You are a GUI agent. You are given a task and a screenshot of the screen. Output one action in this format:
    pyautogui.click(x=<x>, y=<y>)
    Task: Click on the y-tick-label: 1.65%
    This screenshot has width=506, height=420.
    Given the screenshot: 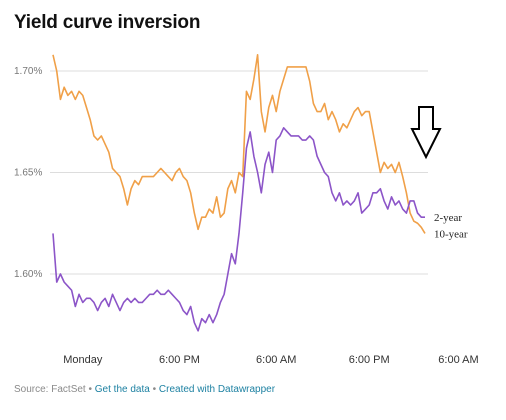 What is the action you would take?
    pyautogui.click(x=28, y=173)
    